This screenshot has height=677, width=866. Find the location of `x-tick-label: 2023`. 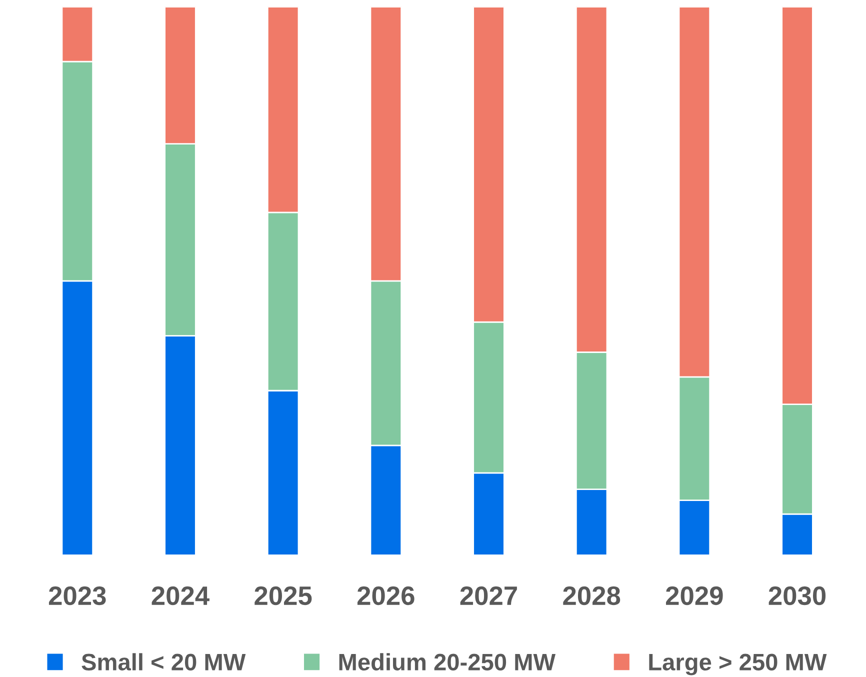

x-tick-label: 2023 is located at coordinates (77, 596).